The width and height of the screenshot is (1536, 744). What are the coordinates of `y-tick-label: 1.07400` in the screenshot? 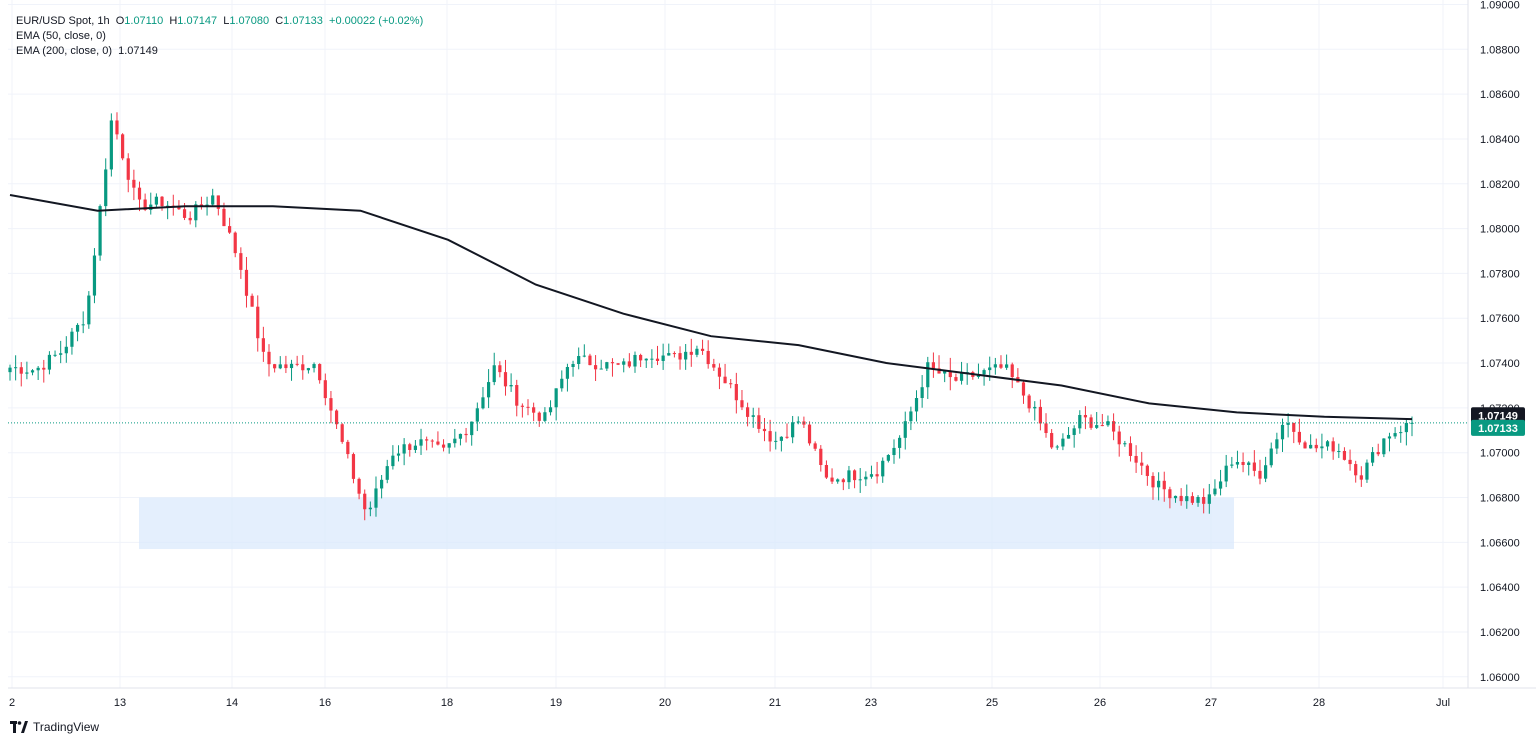 It's located at (1500, 364).